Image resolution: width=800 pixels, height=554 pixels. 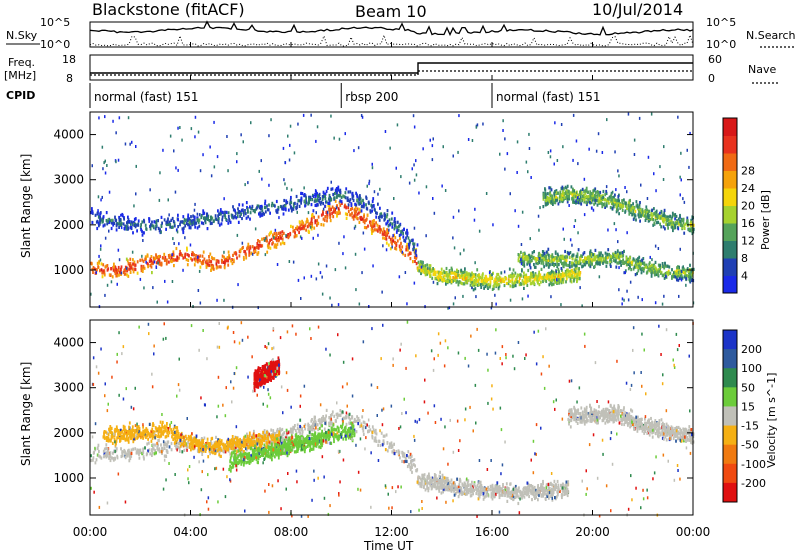 What do you see at coordinates (21, 62) in the screenshot?
I see `freq-label-line1: Freq.` at bounding box center [21, 62].